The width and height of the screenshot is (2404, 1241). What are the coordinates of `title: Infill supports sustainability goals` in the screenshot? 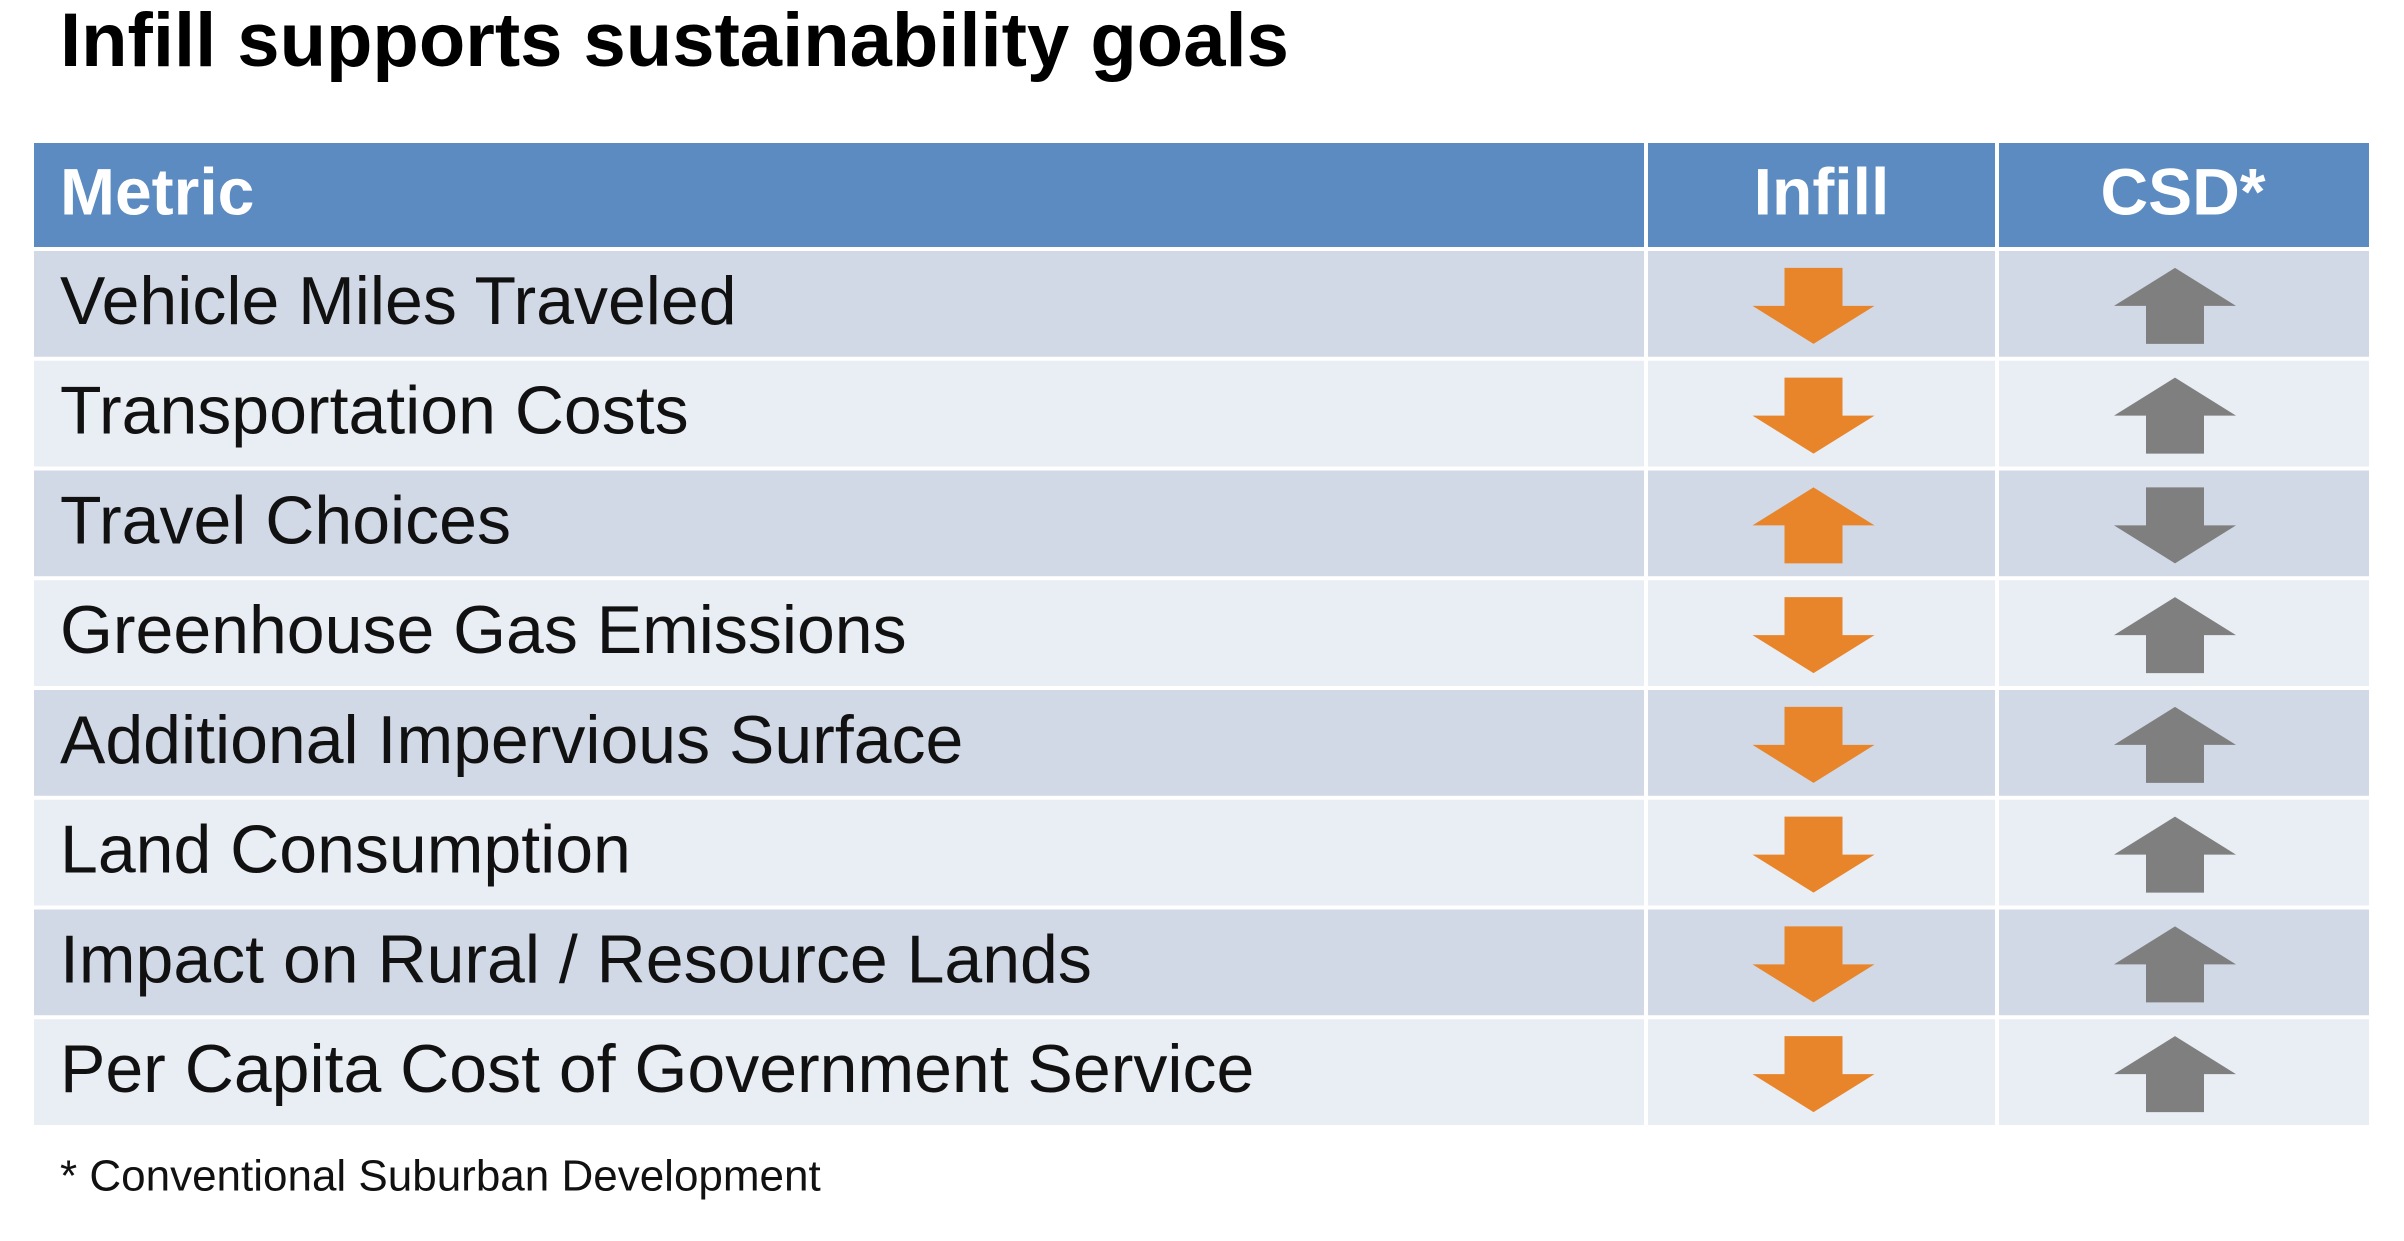 It's located at (674, 41).